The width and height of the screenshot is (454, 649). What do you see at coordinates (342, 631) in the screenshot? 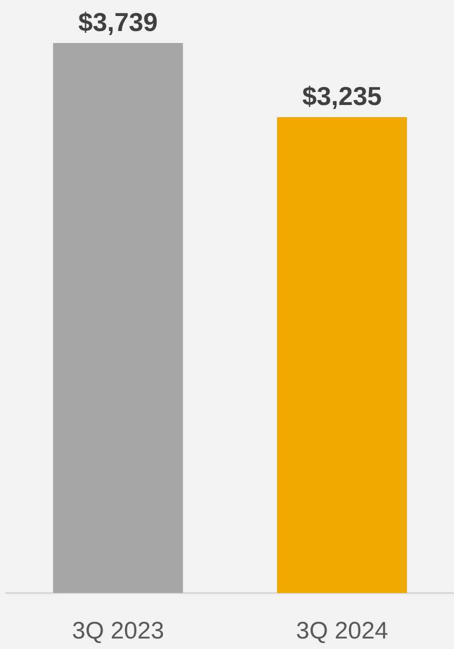
I see `x-tick-label: 3Q 2024` at bounding box center [342, 631].